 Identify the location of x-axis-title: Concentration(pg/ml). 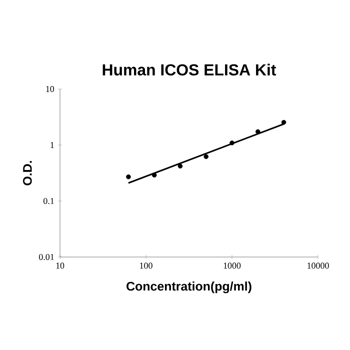
(189, 288).